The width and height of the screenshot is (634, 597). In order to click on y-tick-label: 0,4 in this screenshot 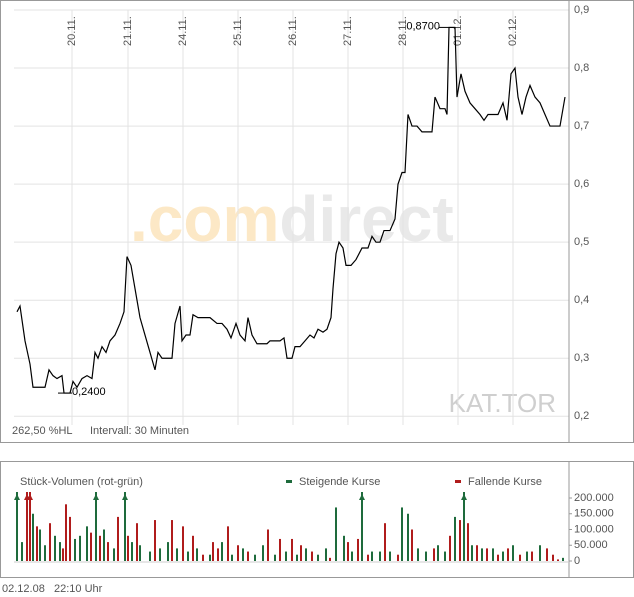, I will do `click(581, 300)`.